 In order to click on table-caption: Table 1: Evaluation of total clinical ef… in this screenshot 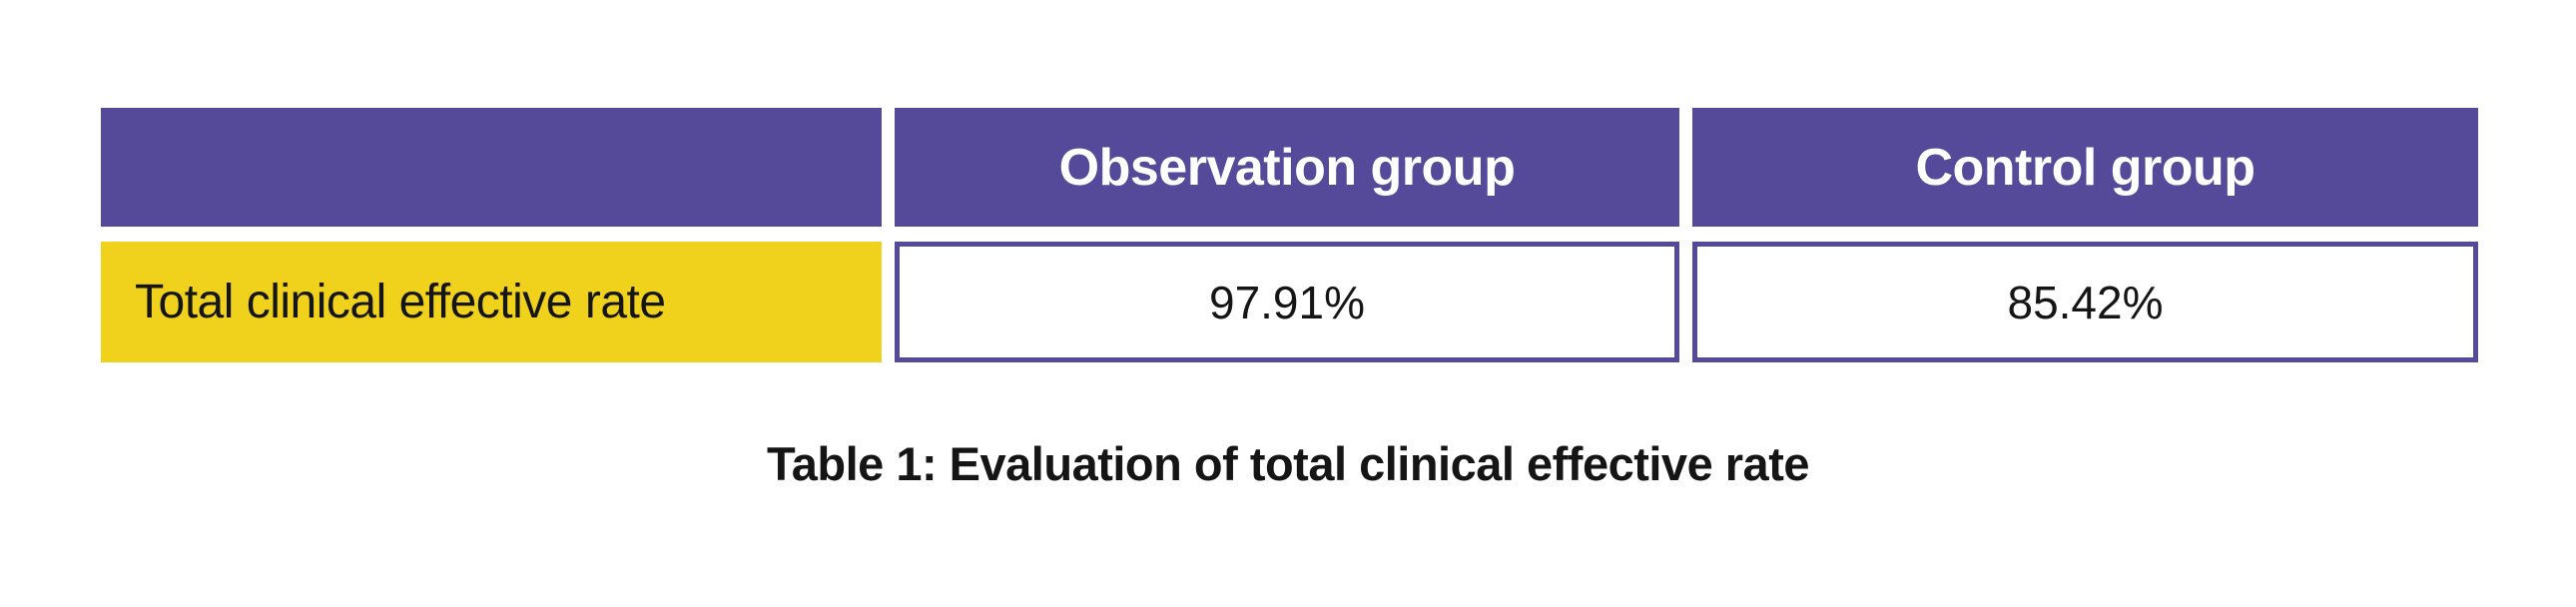, I will do `click(1288, 463)`.